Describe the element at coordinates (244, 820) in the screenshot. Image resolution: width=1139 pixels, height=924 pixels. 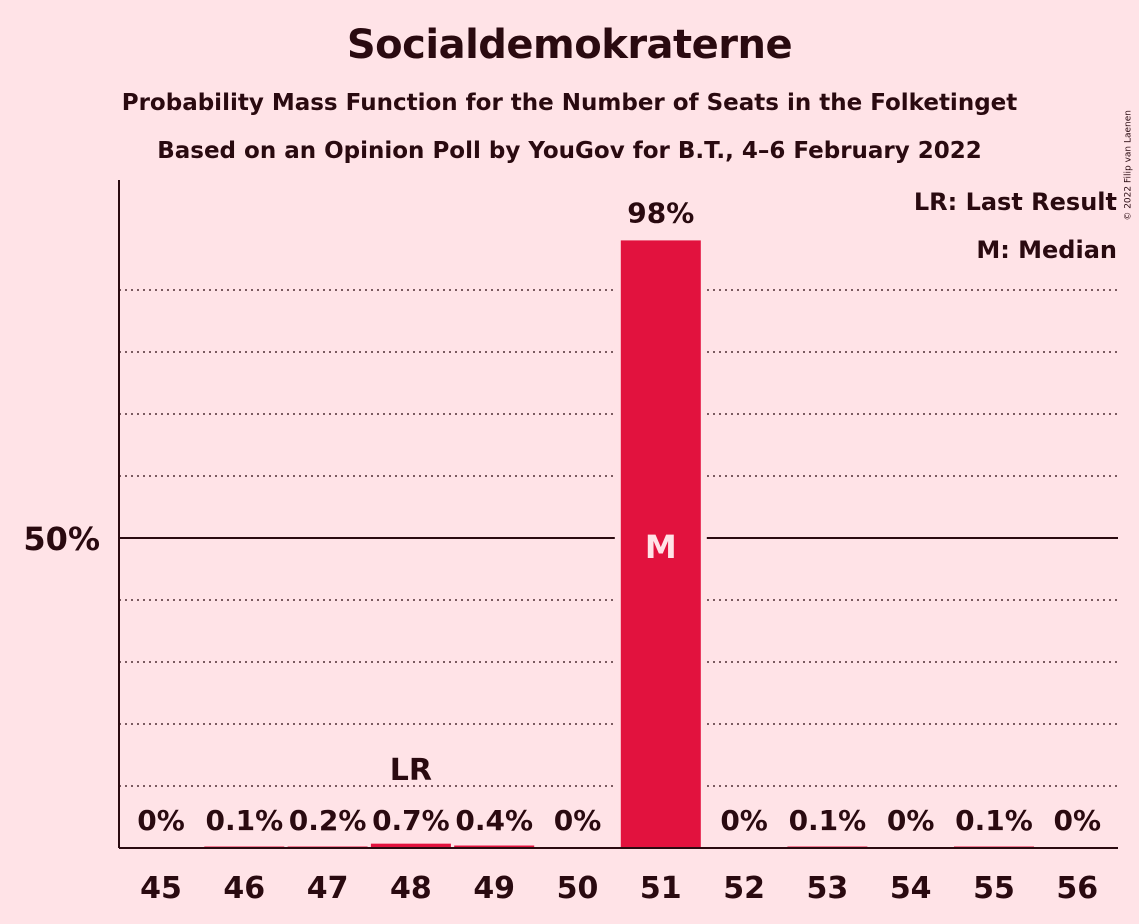
I see `value-label-46: 0.1%` at that location.